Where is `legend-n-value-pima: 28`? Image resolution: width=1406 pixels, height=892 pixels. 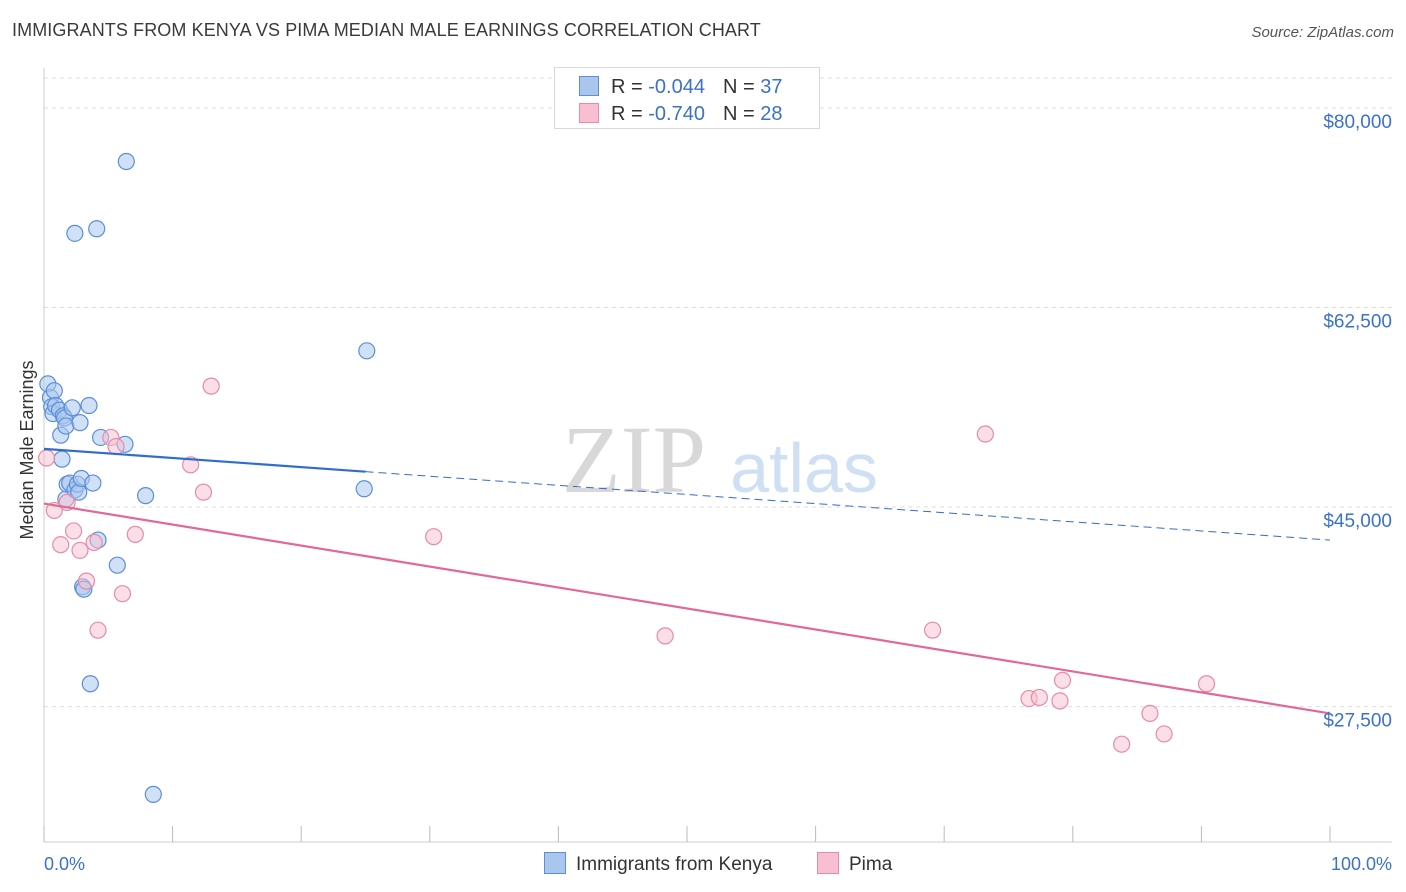
legend-n-value-pima: 28 is located at coordinates (771, 114).